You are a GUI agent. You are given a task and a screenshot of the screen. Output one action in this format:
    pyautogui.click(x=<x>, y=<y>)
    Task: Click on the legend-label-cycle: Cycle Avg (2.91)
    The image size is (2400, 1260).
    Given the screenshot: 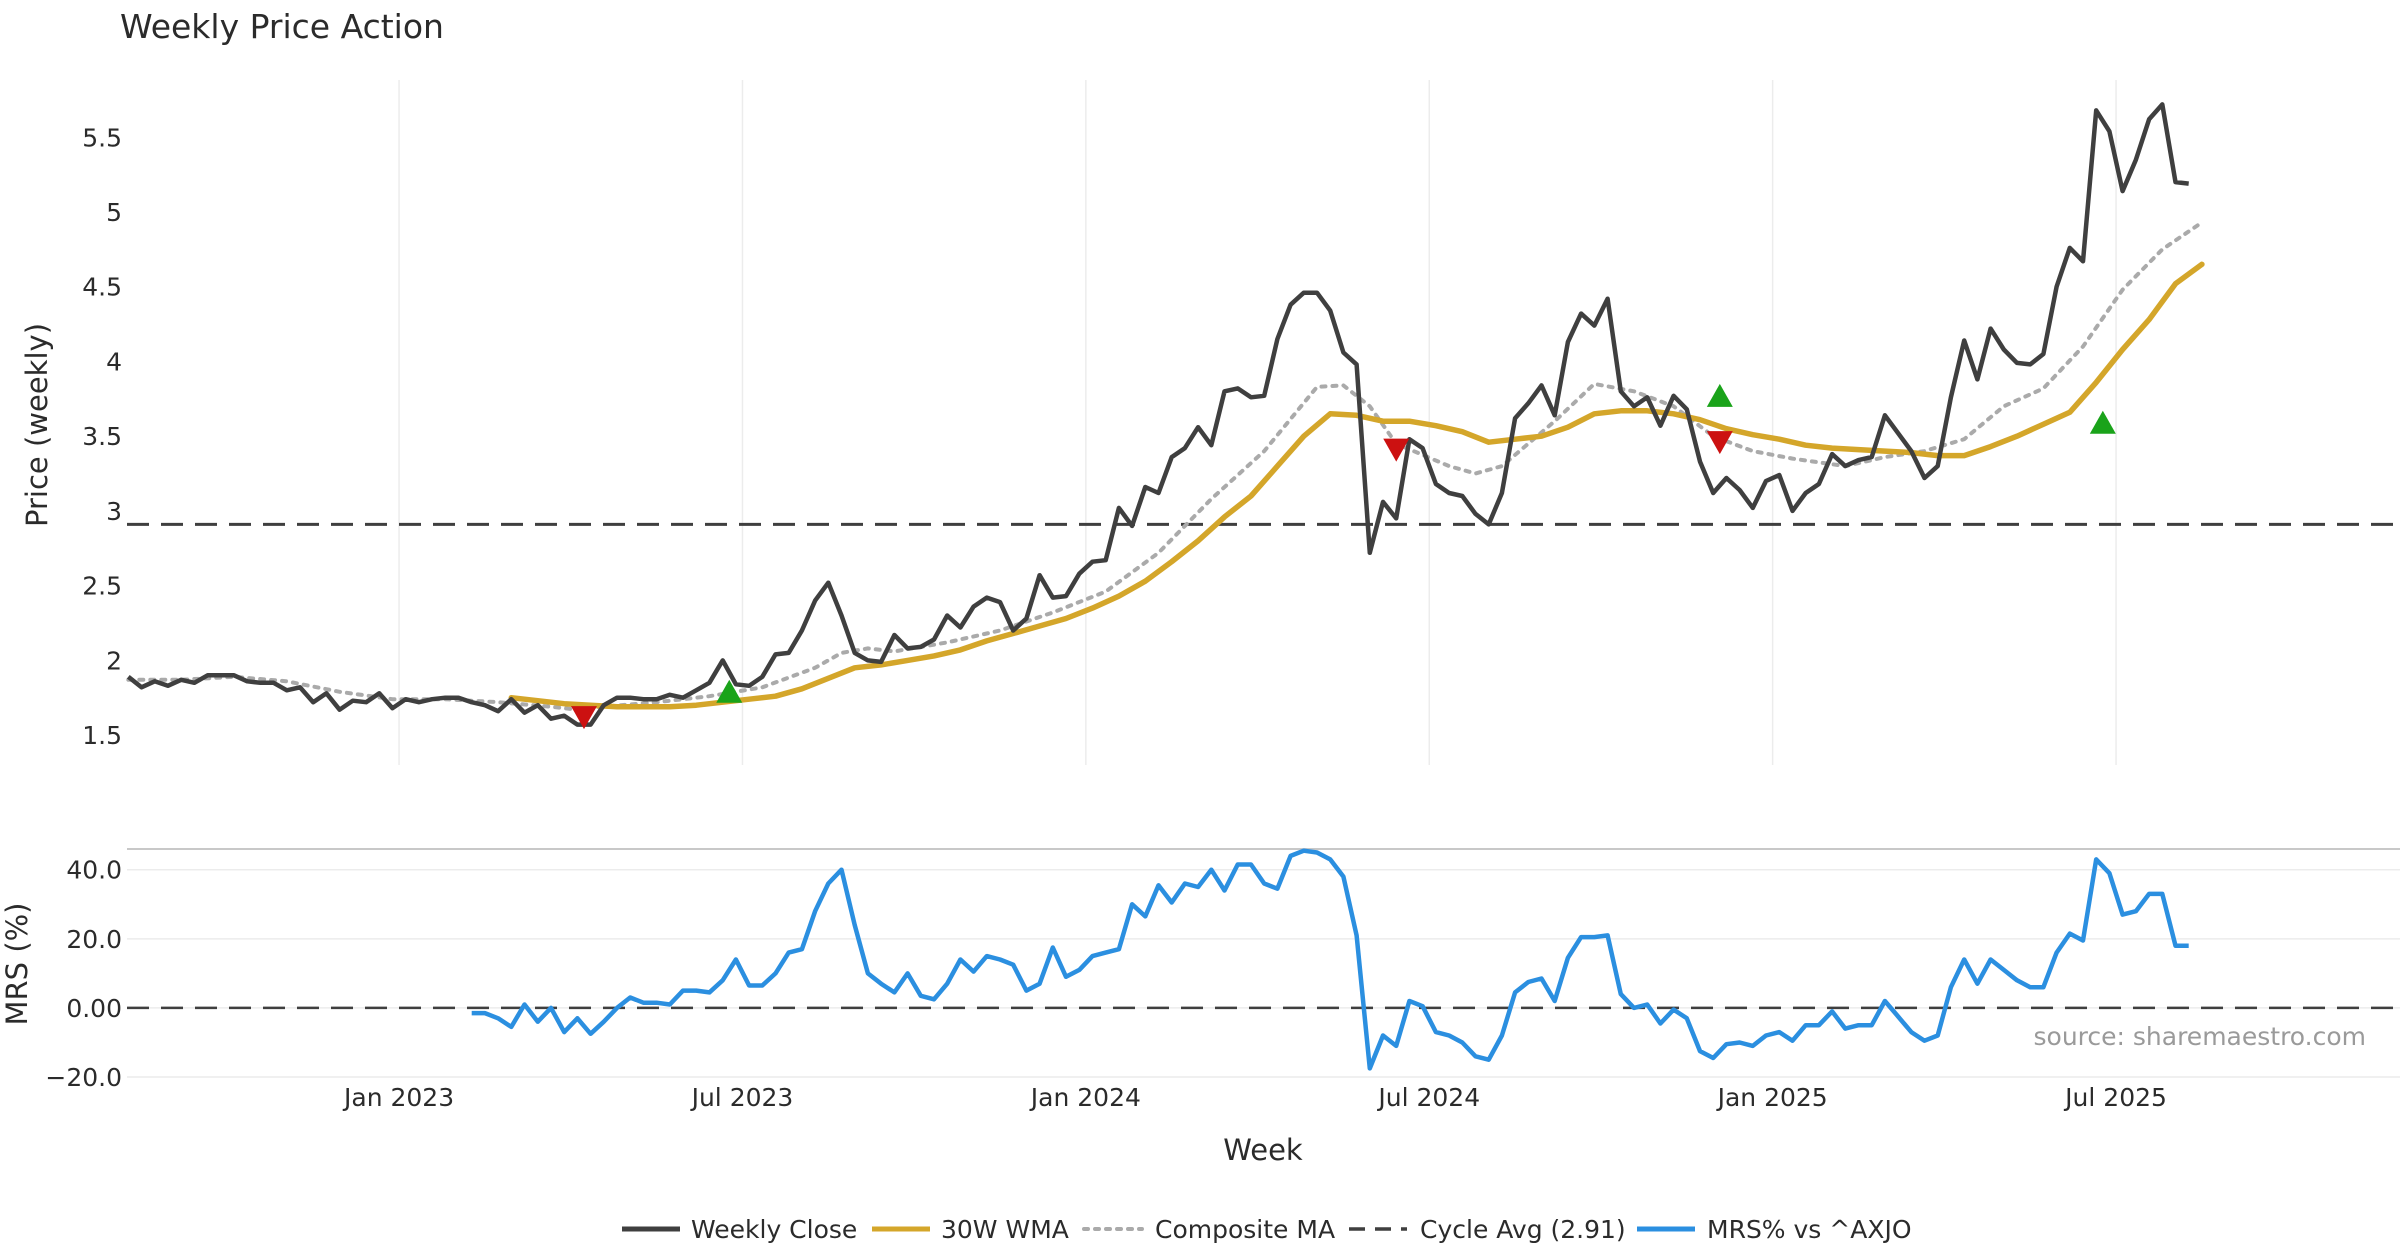 What is the action you would take?
    pyautogui.click(x=1523, y=1229)
    